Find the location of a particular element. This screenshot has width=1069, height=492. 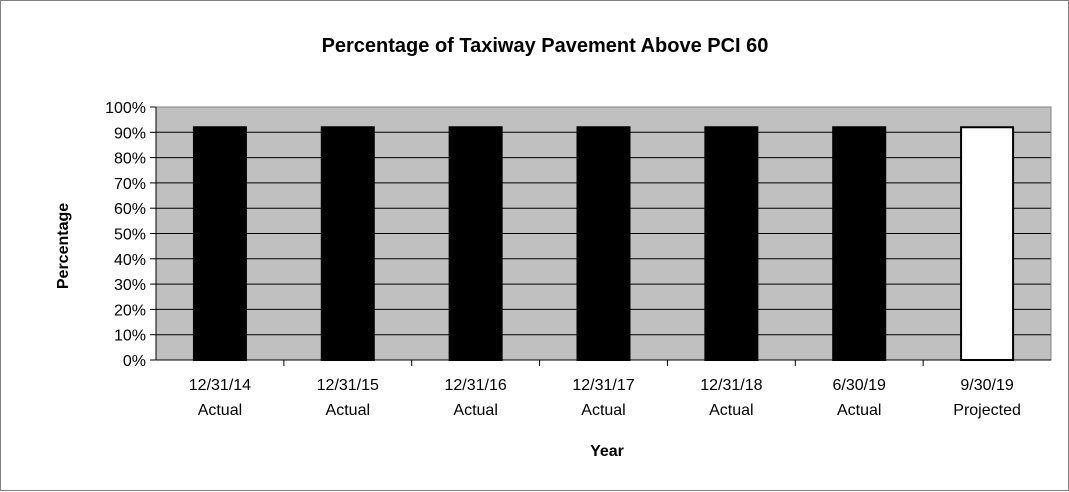

y-tick-label: 80% is located at coordinates (130, 159).